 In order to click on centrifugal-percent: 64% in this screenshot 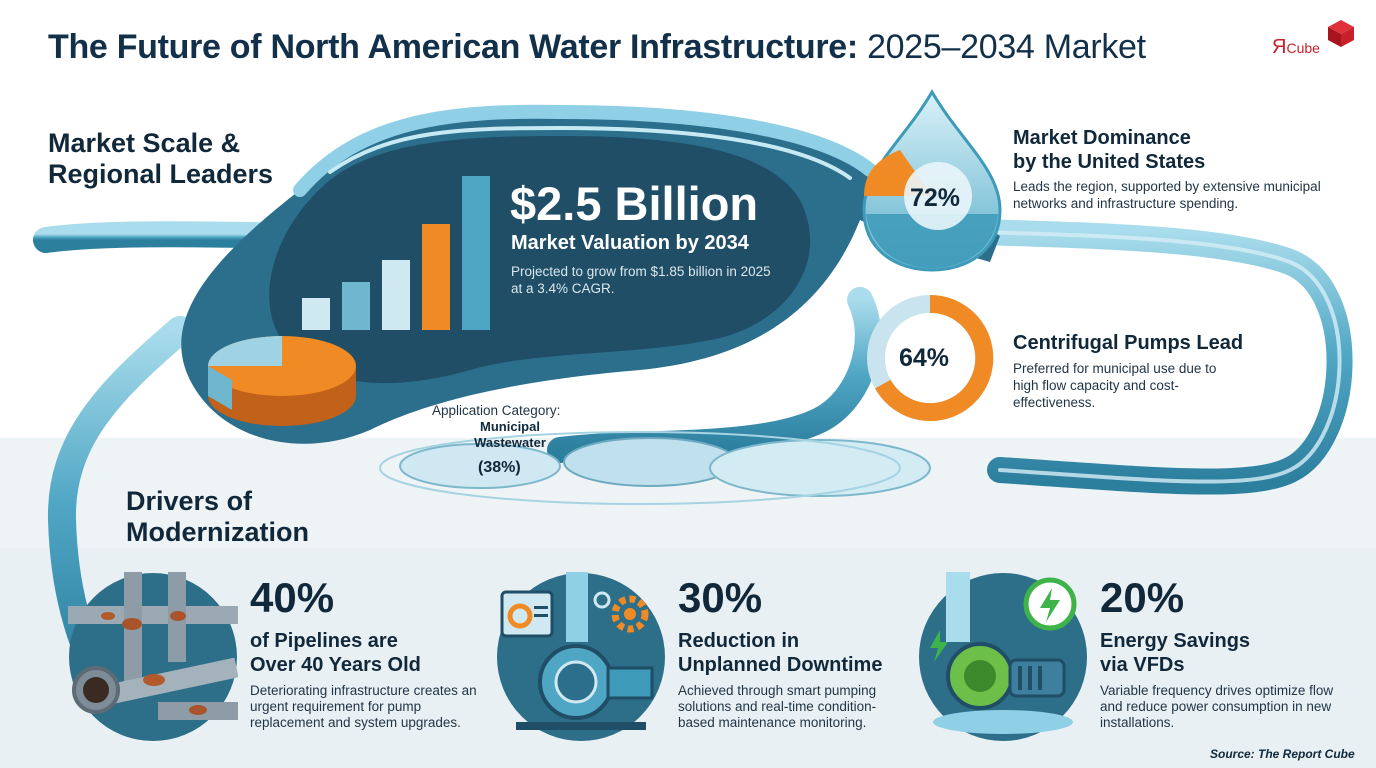, I will do `click(924, 358)`.